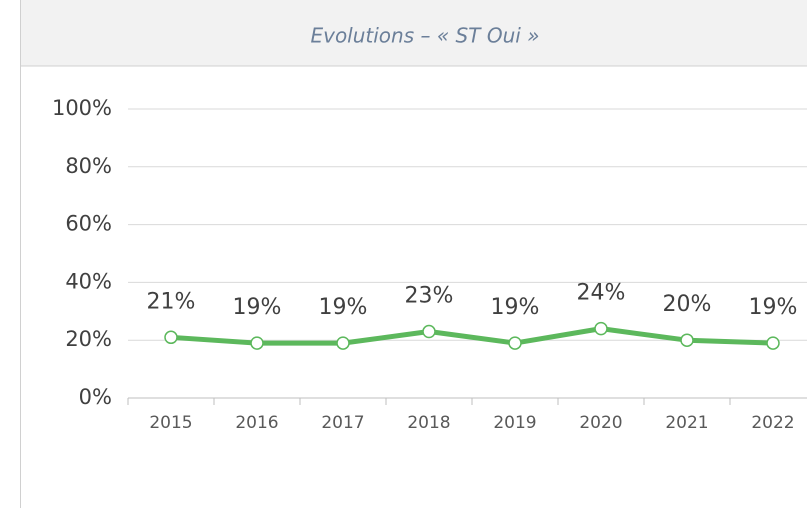  I want to click on line, so click(472, 336).